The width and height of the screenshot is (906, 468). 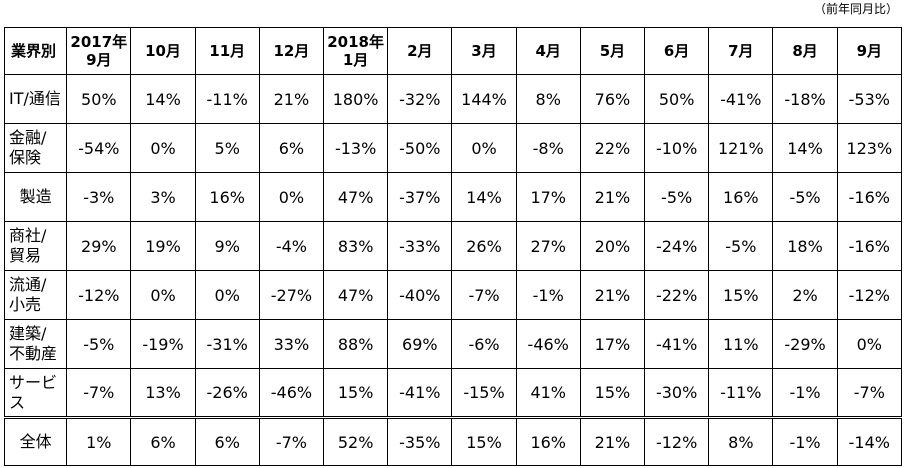 What do you see at coordinates (869, 441) in the screenshot?
I see `value-cell: -14%` at bounding box center [869, 441].